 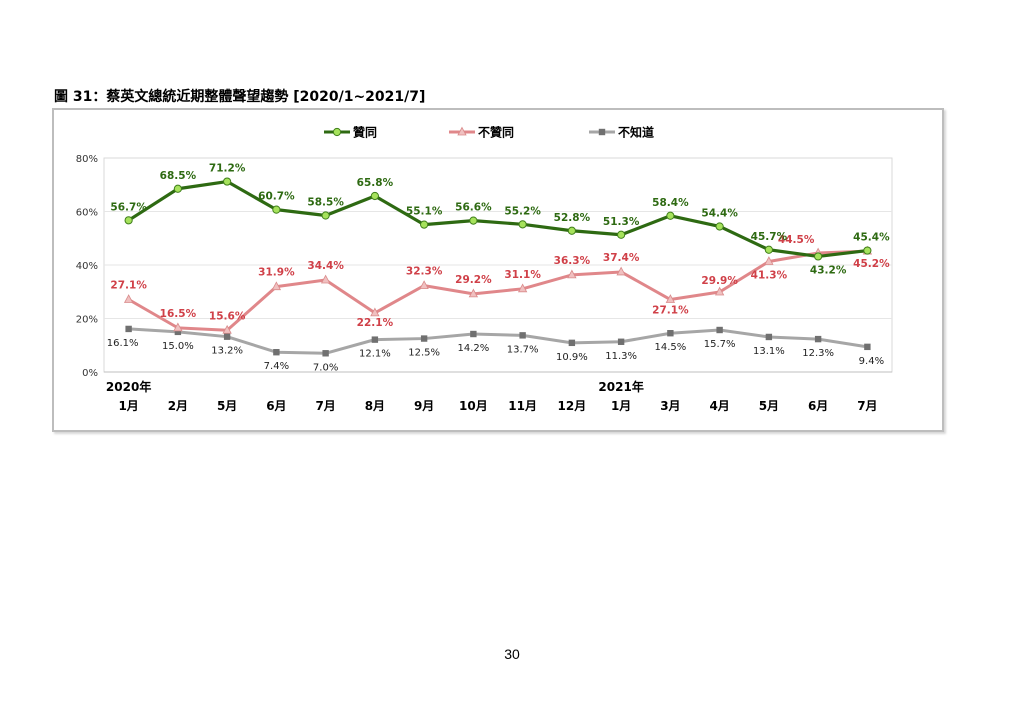 What do you see at coordinates (523, 349) in the screenshot?
I see `data-label: 13.7%` at bounding box center [523, 349].